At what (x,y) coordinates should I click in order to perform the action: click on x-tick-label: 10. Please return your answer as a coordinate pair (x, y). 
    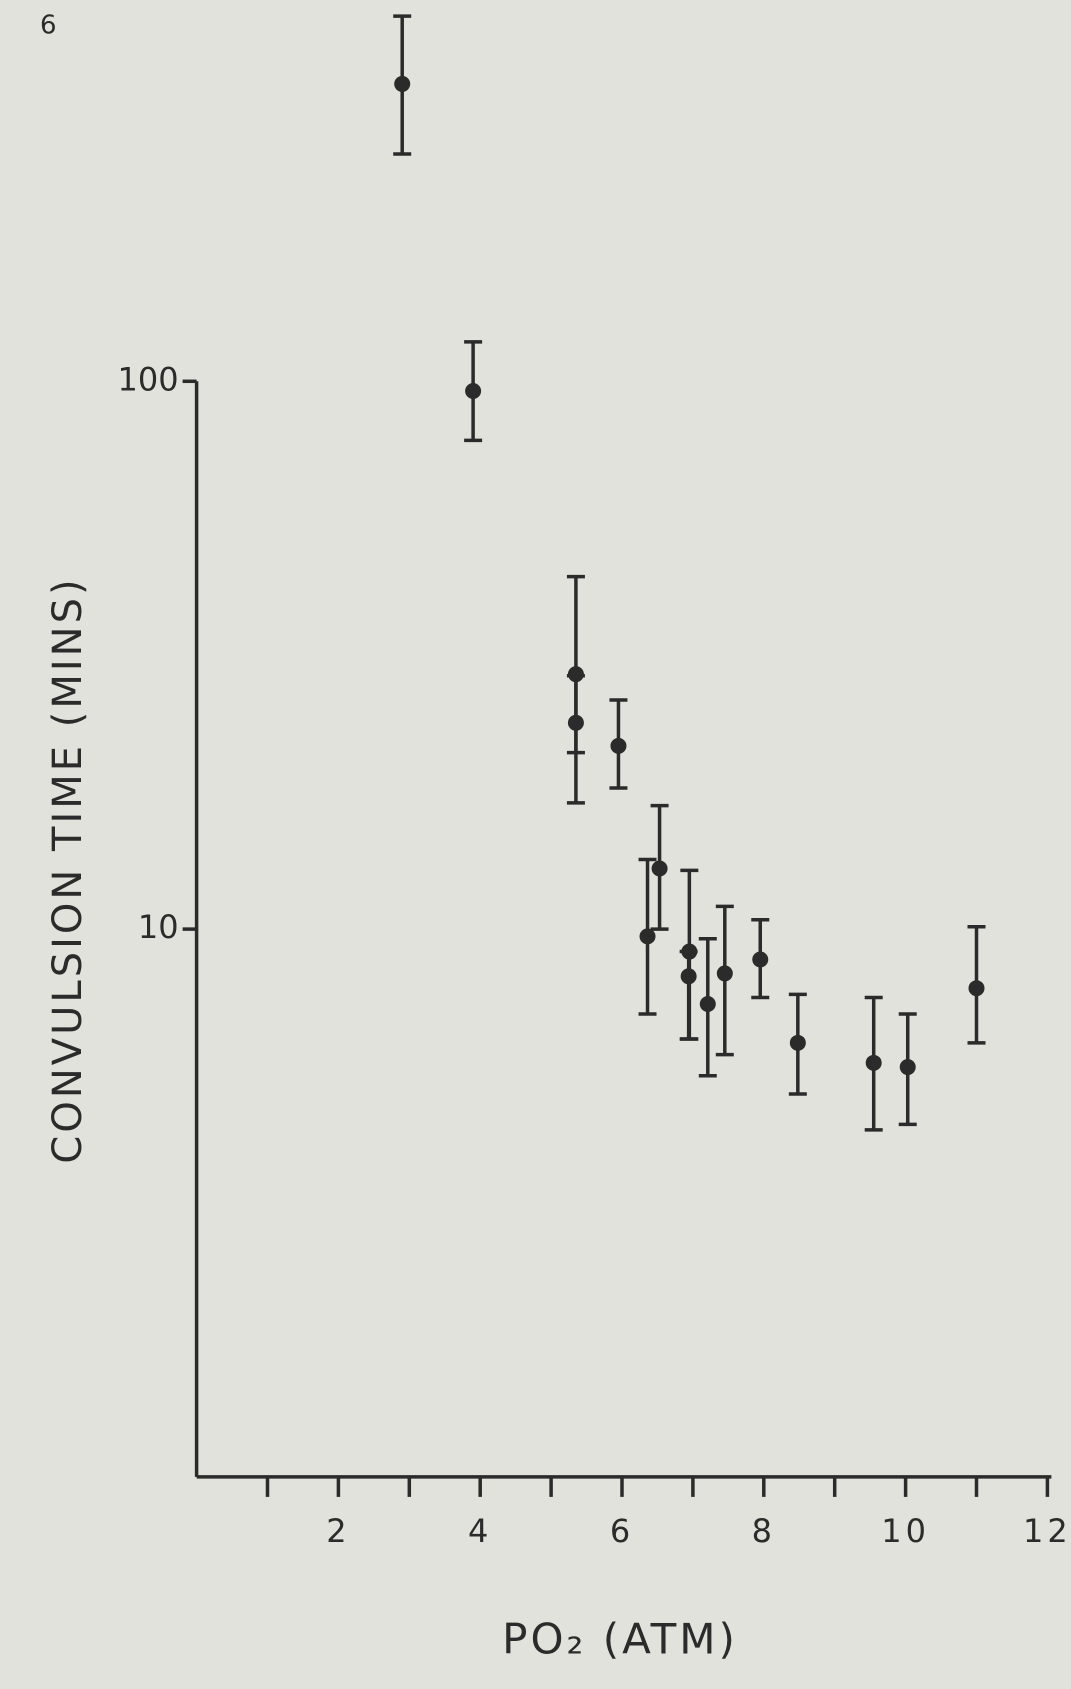
    Looking at the image, I should click on (905, 1531).